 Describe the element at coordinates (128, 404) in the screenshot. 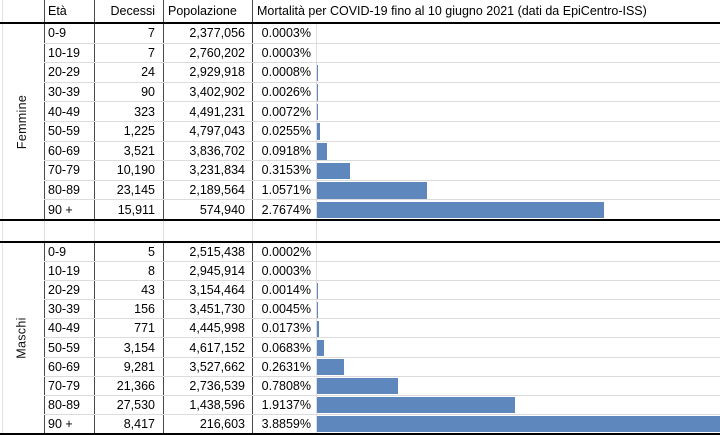

I see `deaths-cell: 27,530` at that location.